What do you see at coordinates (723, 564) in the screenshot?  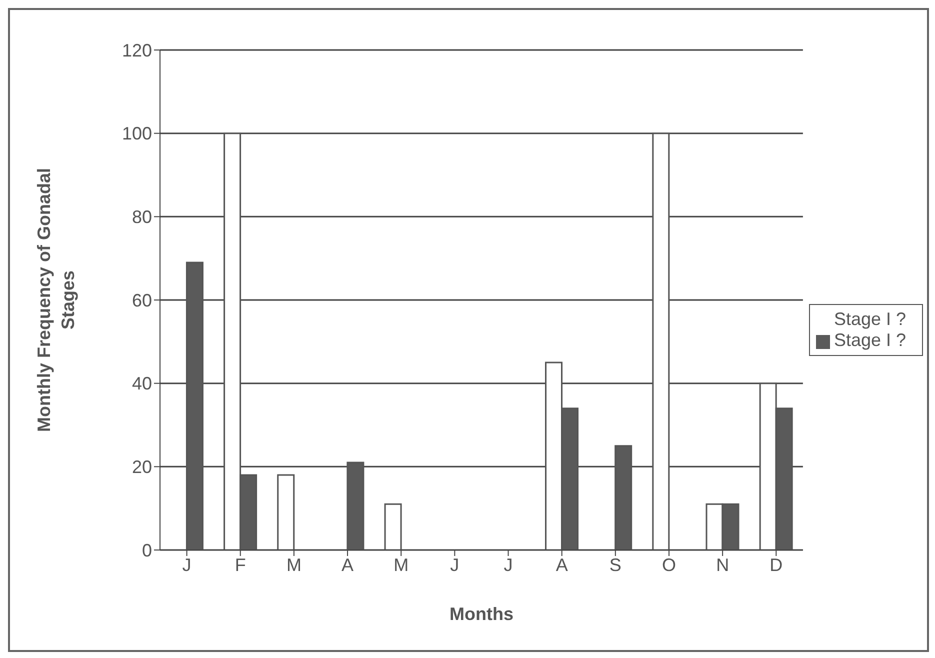 I see `x-tick-label: N` at bounding box center [723, 564].